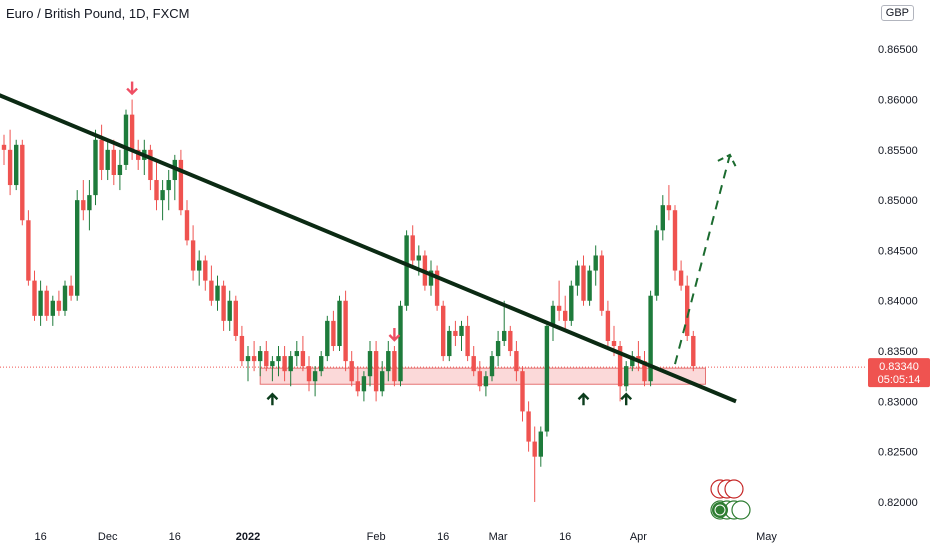 The height and width of the screenshot is (555, 932). I want to click on economic-events-icon, so click(730, 499).